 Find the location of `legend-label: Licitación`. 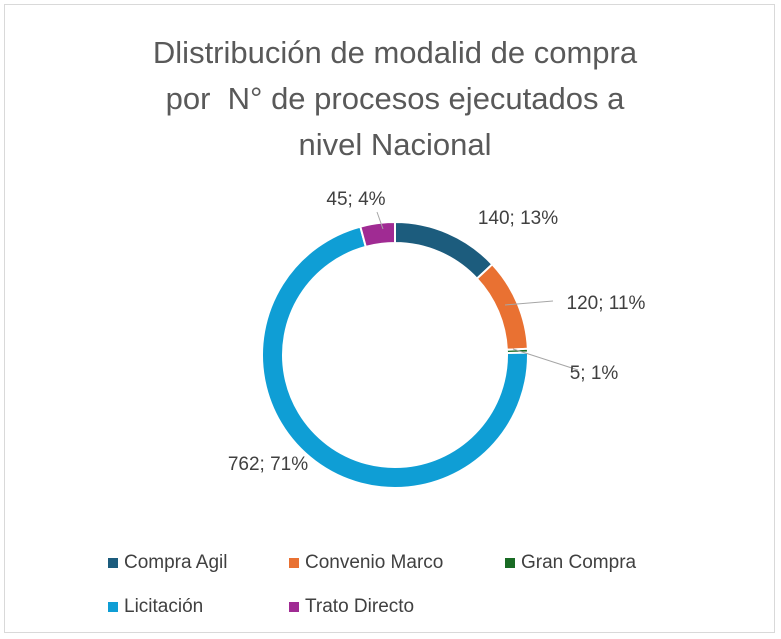

legend-label: Licitación is located at coordinates (163, 606).